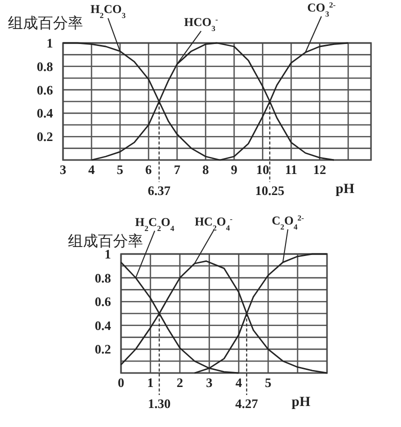 The image size is (401, 427). Describe the element at coordinates (150, 382) in the screenshot. I see `x-tick-label: 1` at that location.